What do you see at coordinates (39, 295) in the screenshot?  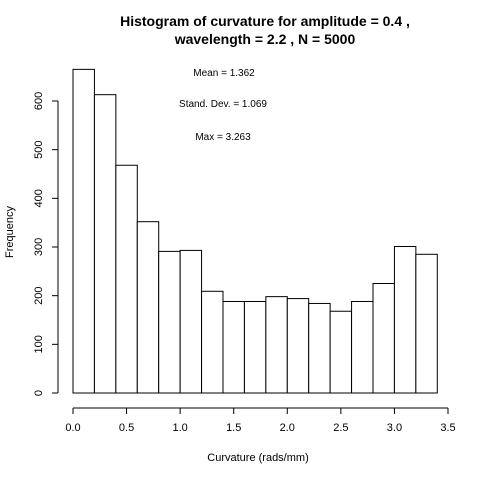 I see `y-tick-label: 200` at bounding box center [39, 295].